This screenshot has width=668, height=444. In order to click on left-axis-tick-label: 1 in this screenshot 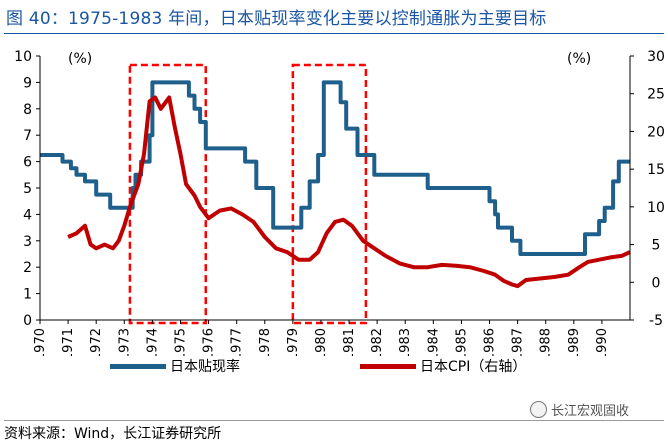, I will do `click(27, 295)`.